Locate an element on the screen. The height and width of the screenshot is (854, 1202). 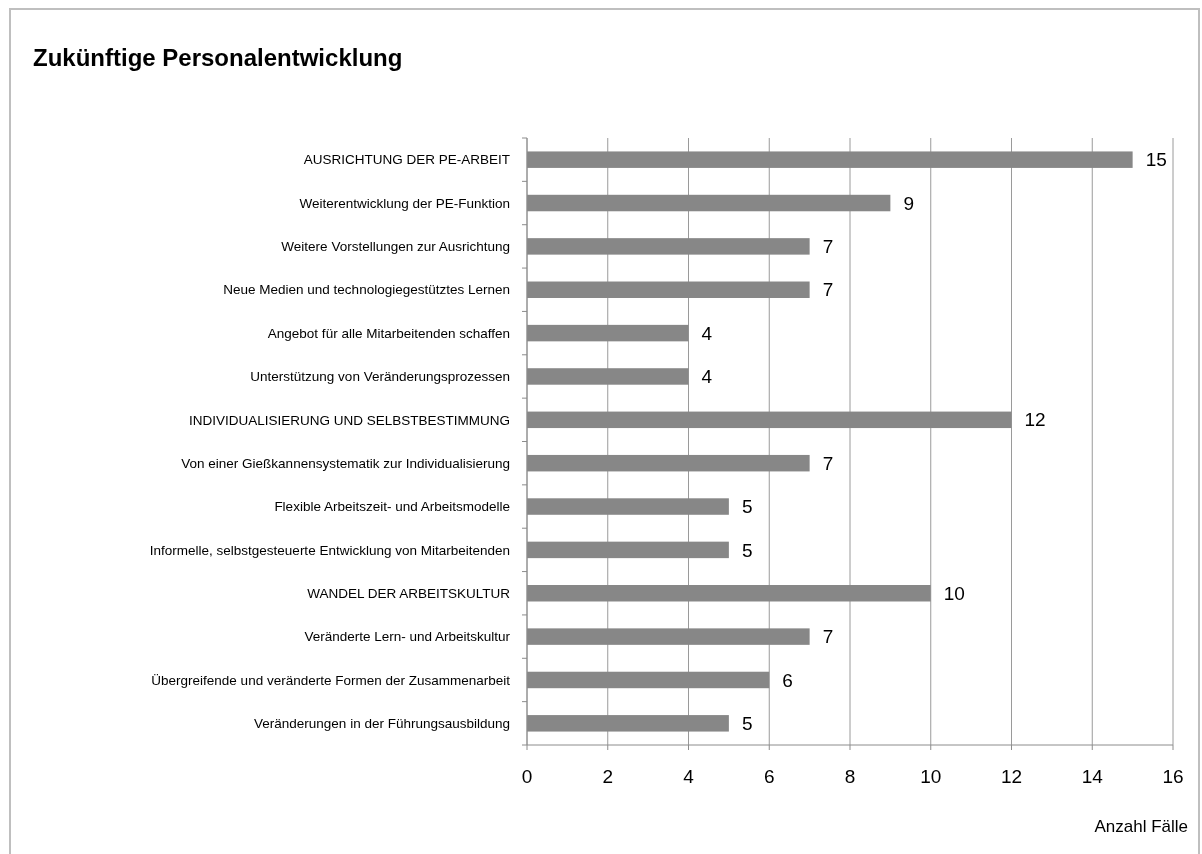
x-tick-label: 6 is located at coordinates (769, 776).